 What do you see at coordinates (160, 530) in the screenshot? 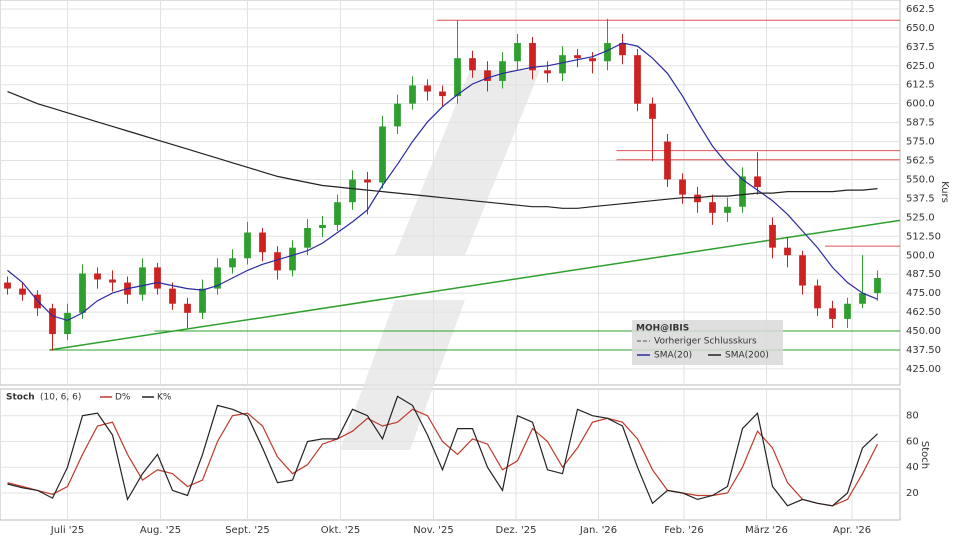
I see `x-tick-label: Aug. '25` at bounding box center [160, 530].